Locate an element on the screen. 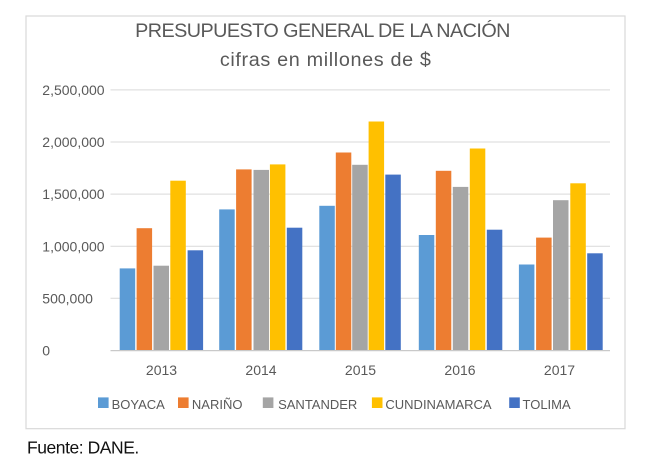 This screenshot has height=473, width=661. svg-text: CUNDINAMARCA is located at coordinates (438, 404).